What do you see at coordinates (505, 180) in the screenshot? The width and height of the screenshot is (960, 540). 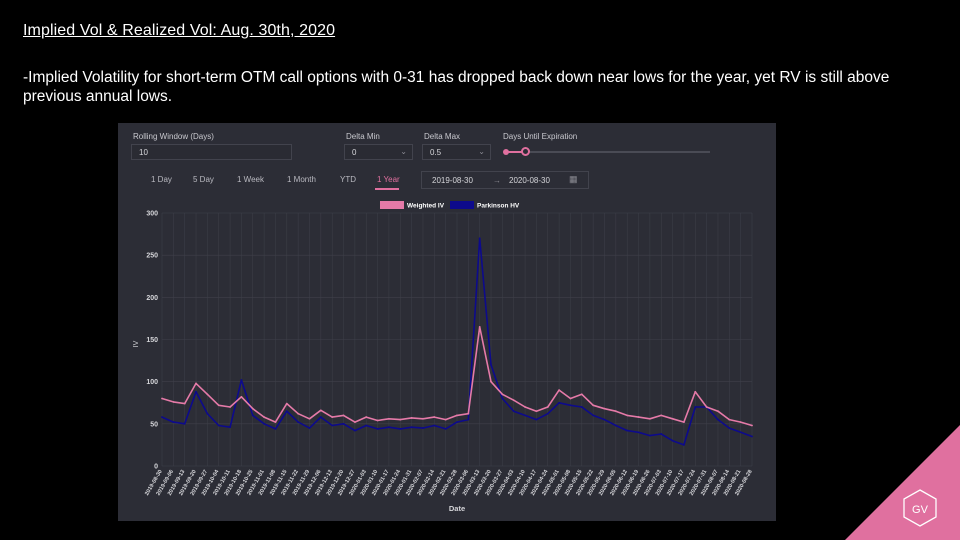 I see `date-range-picker: 2019-08-30 → 2020-08-30 ▦` at bounding box center [505, 180].